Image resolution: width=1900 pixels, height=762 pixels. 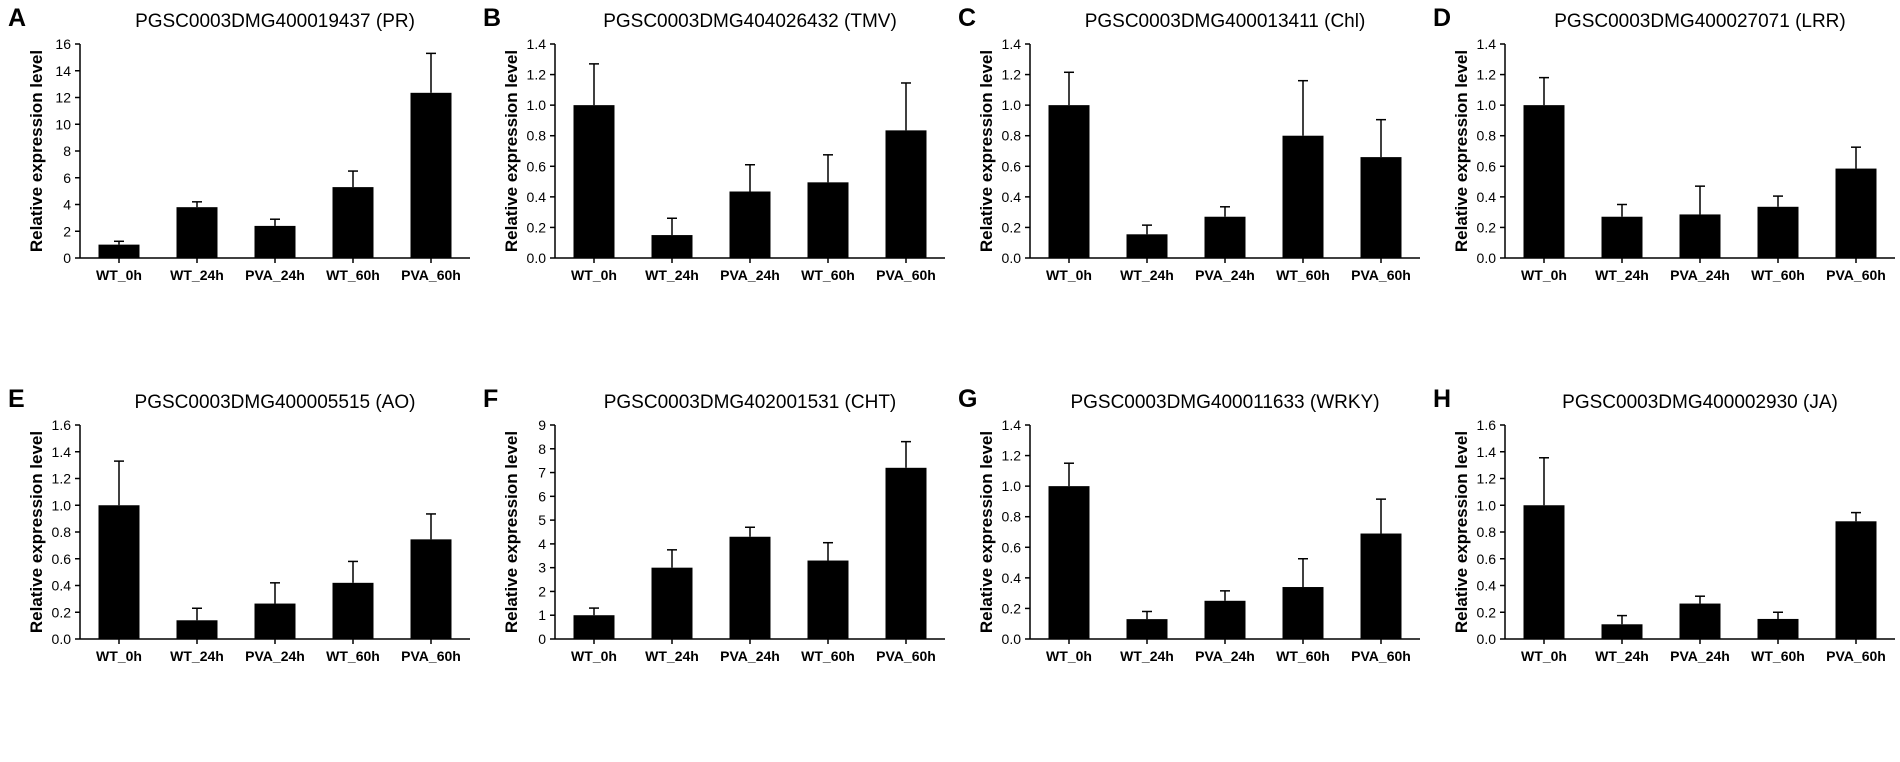 What do you see at coordinates (542, 591) in the screenshot?
I see `y-tick-label: 2` at bounding box center [542, 591].